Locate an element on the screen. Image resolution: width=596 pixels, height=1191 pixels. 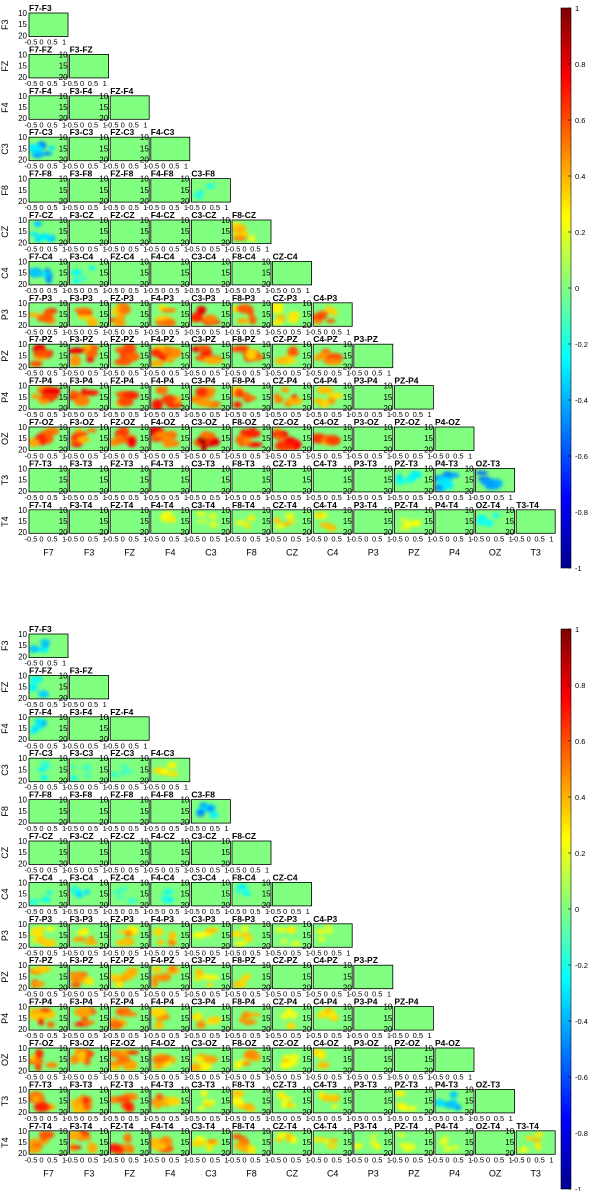
column-label-CZ: CZ is located at coordinates (292, 552).